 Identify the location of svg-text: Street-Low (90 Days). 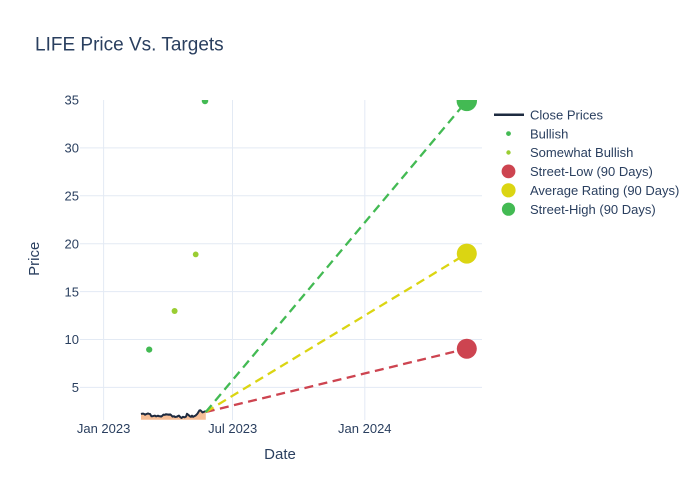
(591, 171).